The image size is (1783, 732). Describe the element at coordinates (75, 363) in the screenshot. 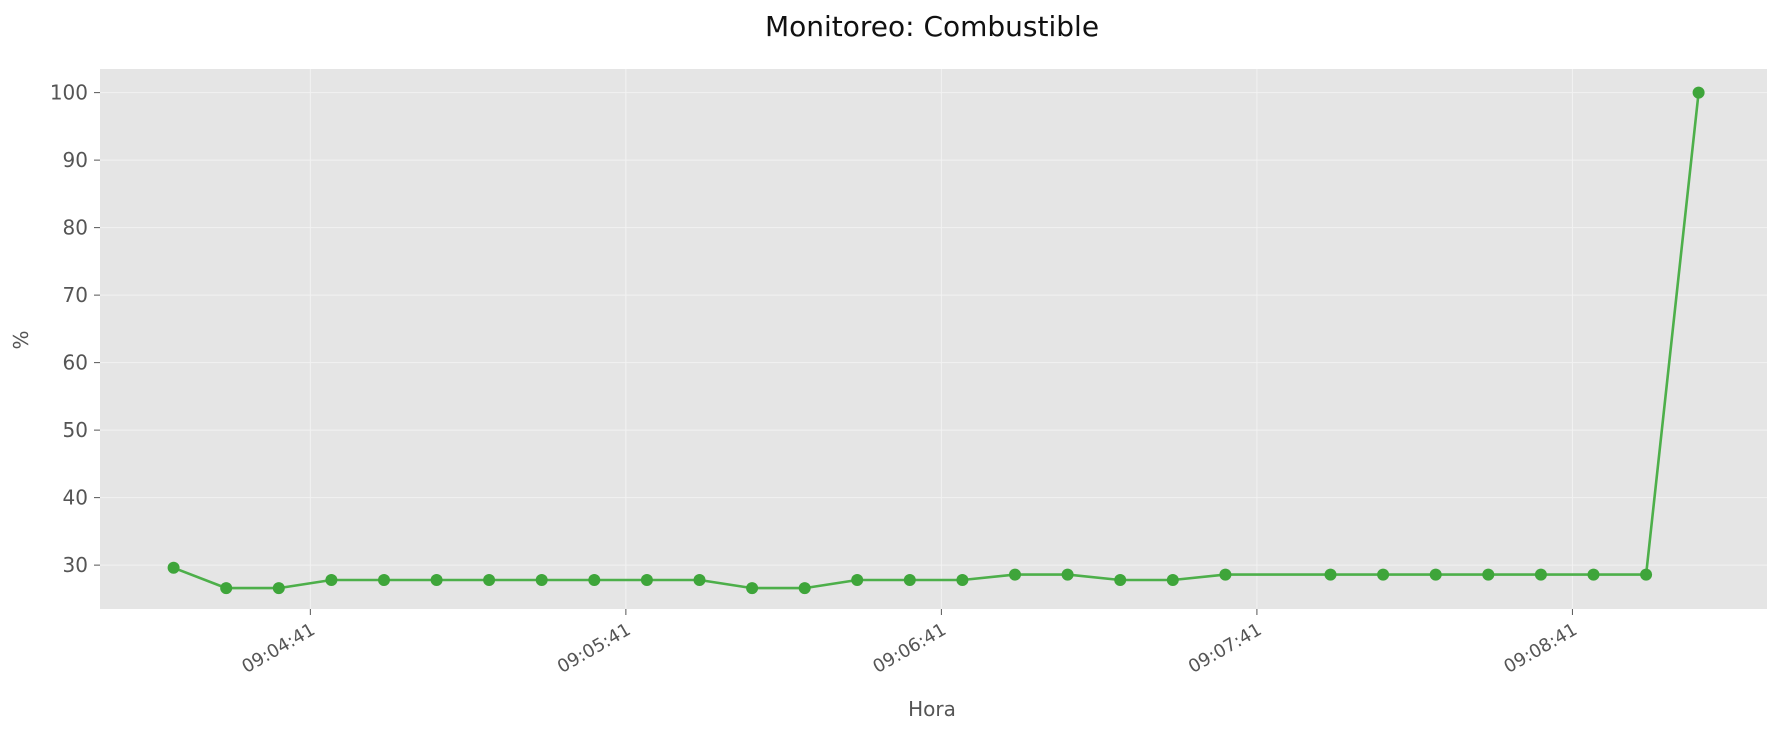

I see `y-tick-label: 60` at that location.